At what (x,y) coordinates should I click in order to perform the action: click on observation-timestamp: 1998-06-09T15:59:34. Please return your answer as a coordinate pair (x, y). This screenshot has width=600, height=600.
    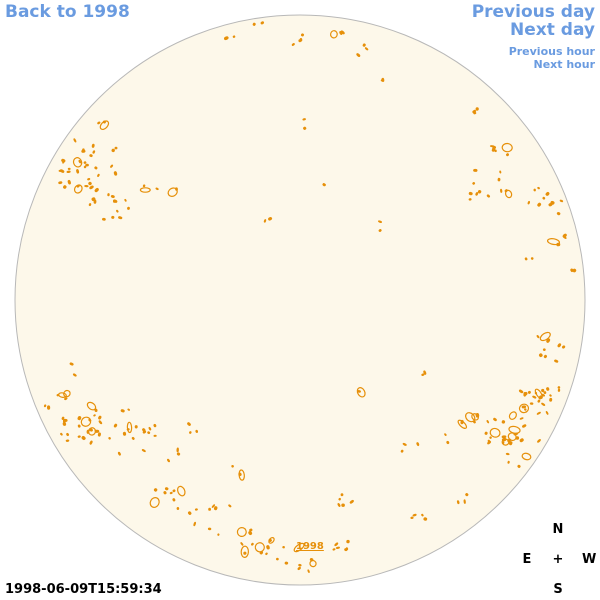
    Looking at the image, I should click on (83, 589).